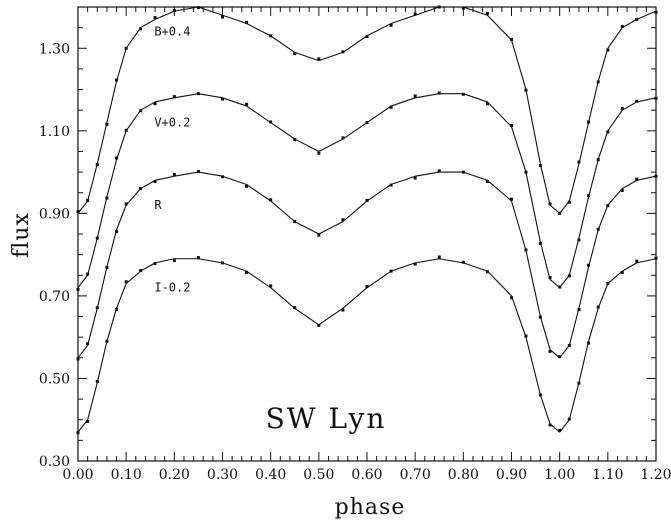 Image resolution: width=671 pixels, height=520 pixels. What do you see at coordinates (54, 214) in the screenshot?
I see `y-tick-label: 0.90` at bounding box center [54, 214].